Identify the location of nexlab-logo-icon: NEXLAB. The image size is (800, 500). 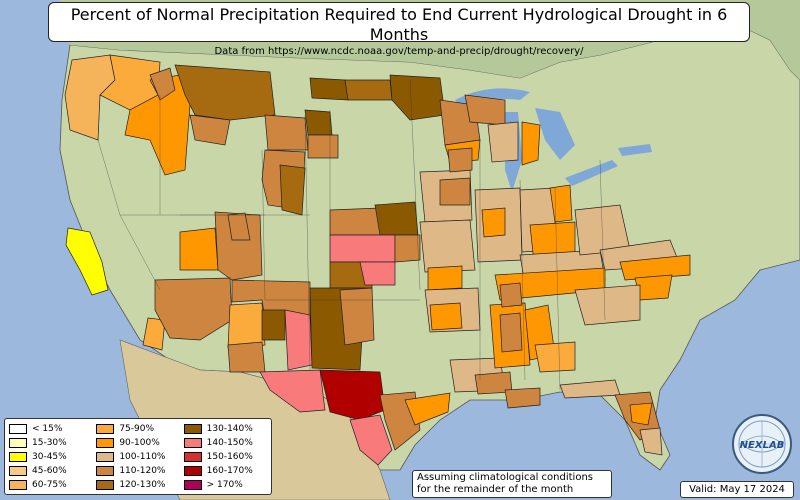
(762, 444).